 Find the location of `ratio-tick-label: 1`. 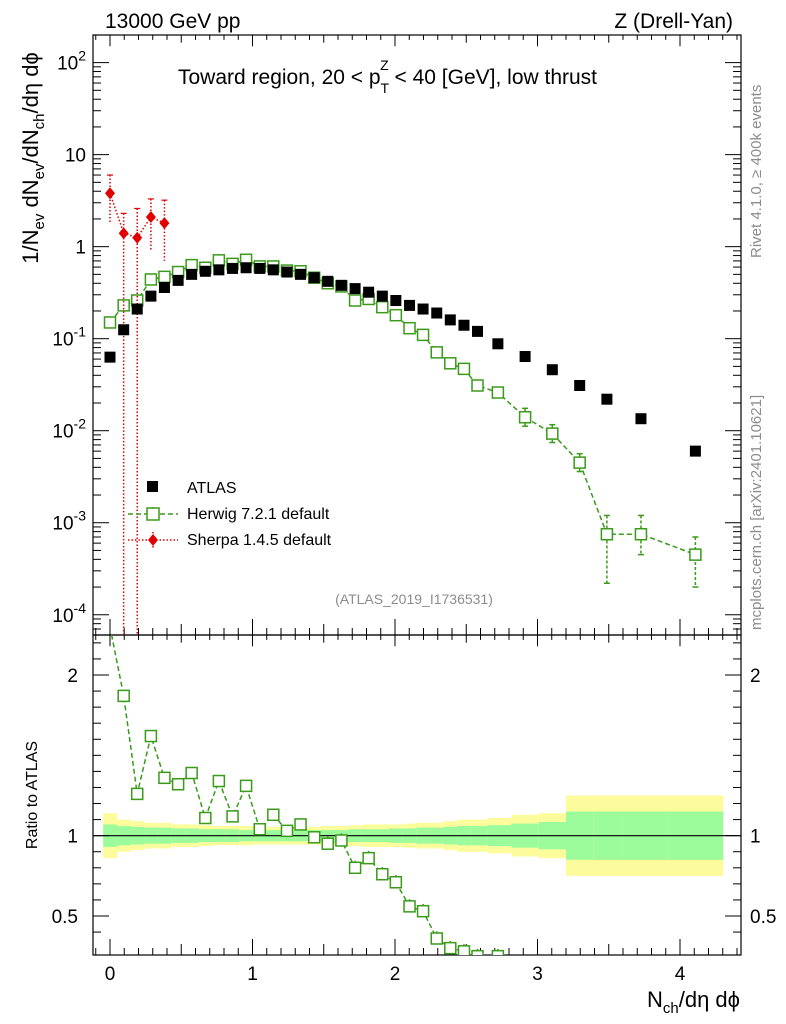

ratio-tick-label: 1 is located at coordinates (72, 837).